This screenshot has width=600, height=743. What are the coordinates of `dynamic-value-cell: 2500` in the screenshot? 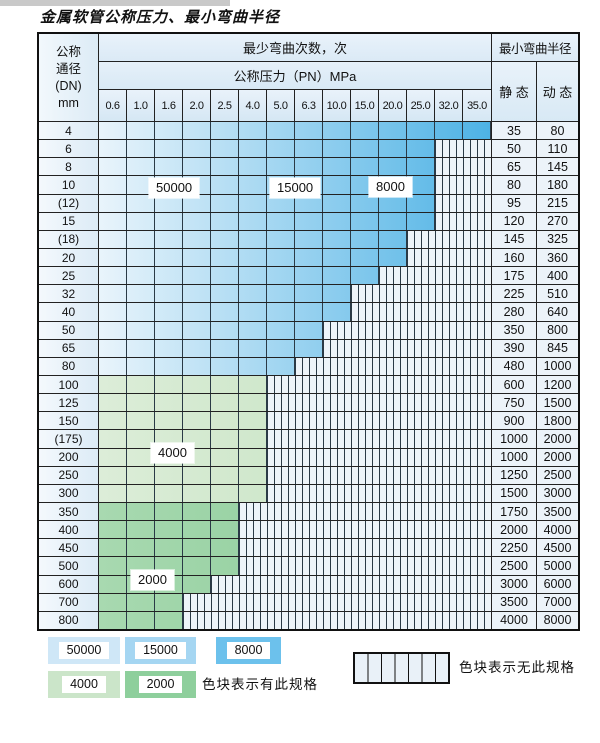 It's located at (557, 475).